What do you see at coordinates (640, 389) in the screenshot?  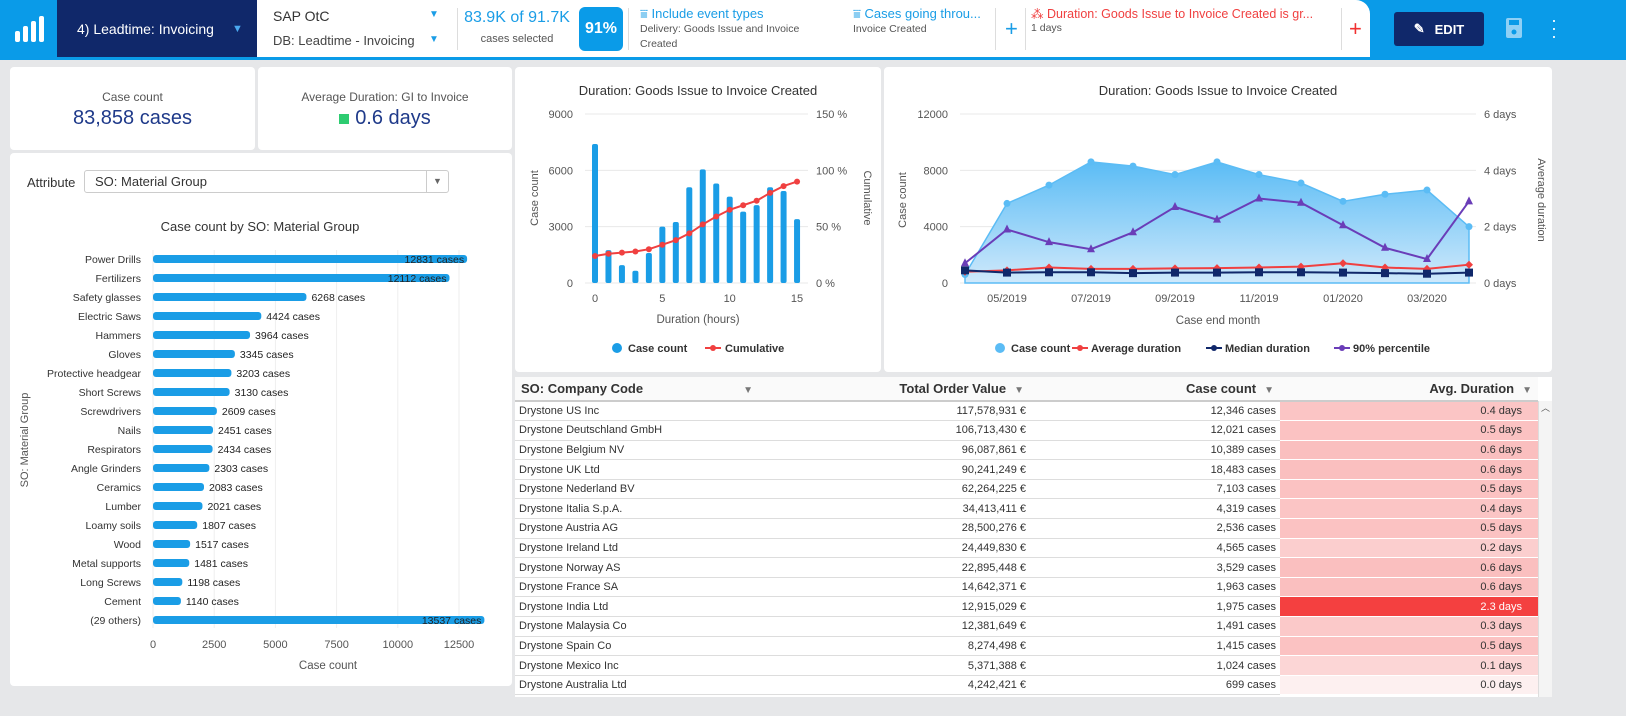 I see `column-header: SO: Company Code ▼` at bounding box center [640, 389].